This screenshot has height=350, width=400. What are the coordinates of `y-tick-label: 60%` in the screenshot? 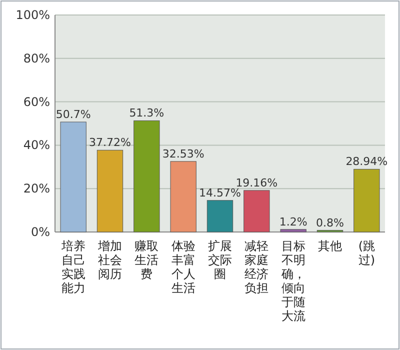 It's located at (36, 101).